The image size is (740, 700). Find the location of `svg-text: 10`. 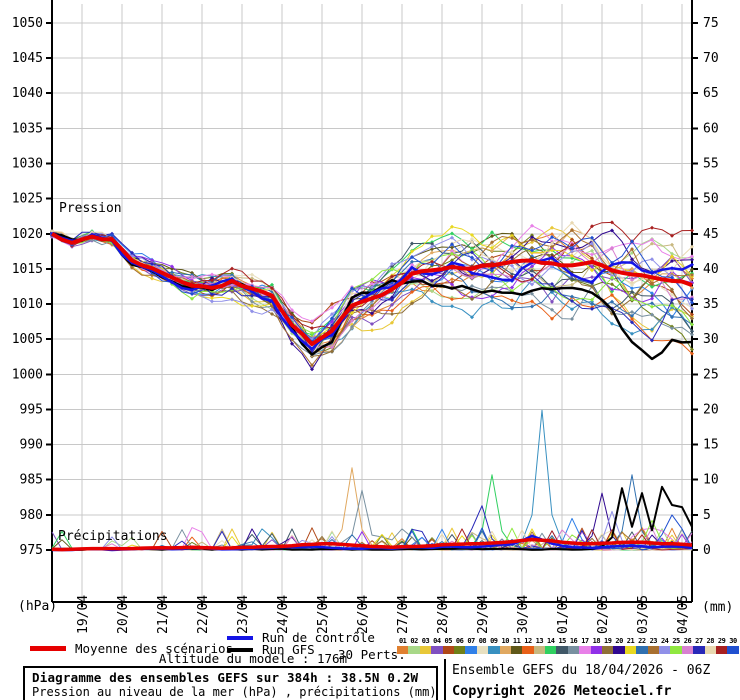

svg-text: 10 is located at coordinates (711, 480).